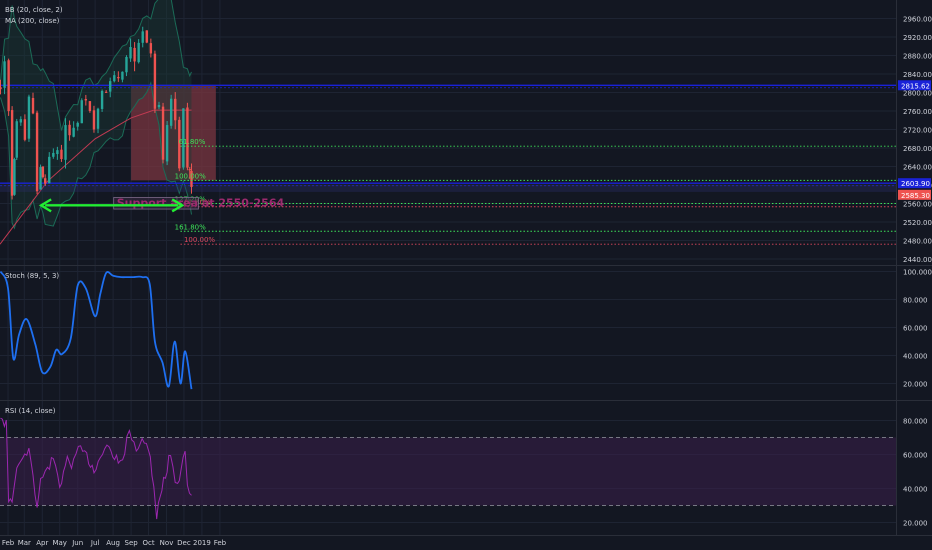  I want to click on time-tick-label: Feb, so click(220, 543).